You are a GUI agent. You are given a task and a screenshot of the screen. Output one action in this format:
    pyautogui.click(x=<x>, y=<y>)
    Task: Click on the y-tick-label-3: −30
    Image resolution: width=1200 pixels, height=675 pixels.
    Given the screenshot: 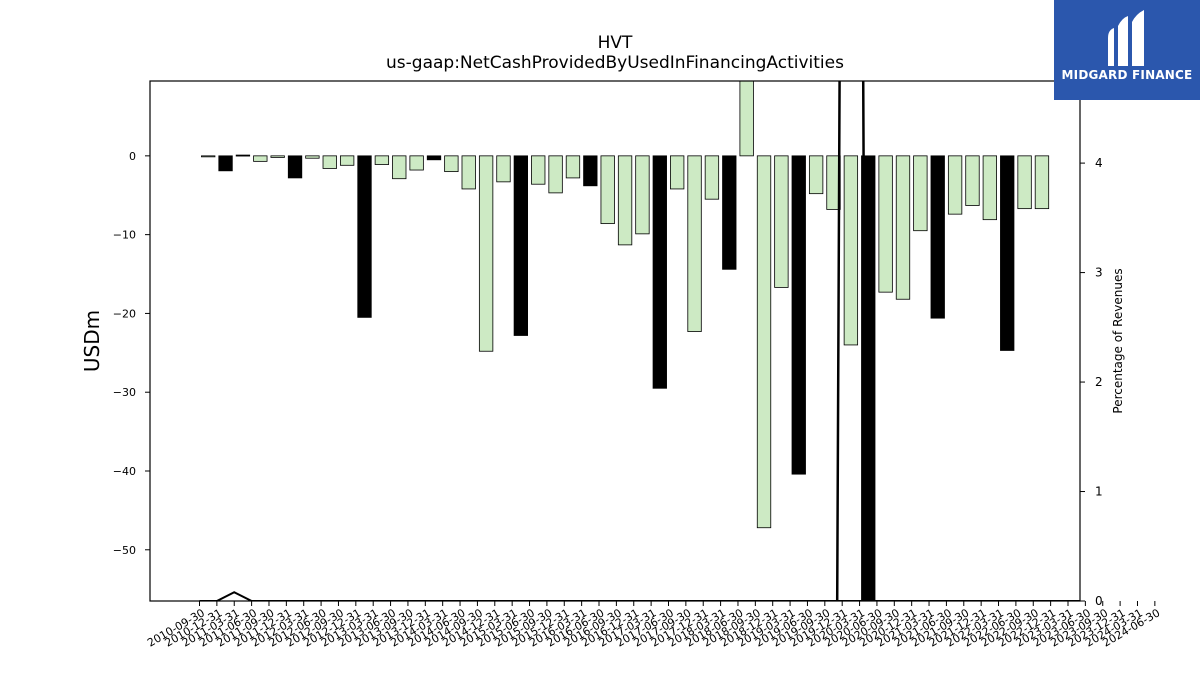 What is the action you would take?
    pyautogui.click(x=124, y=392)
    